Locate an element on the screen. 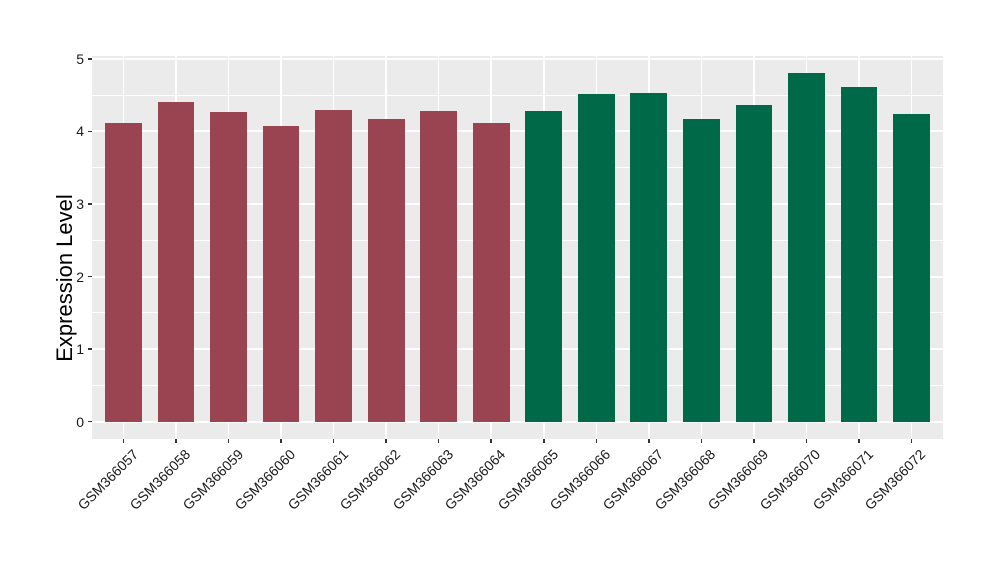 This screenshot has height=580, width=1000. y-tick-label: 3 is located at coordinates (80, 203).